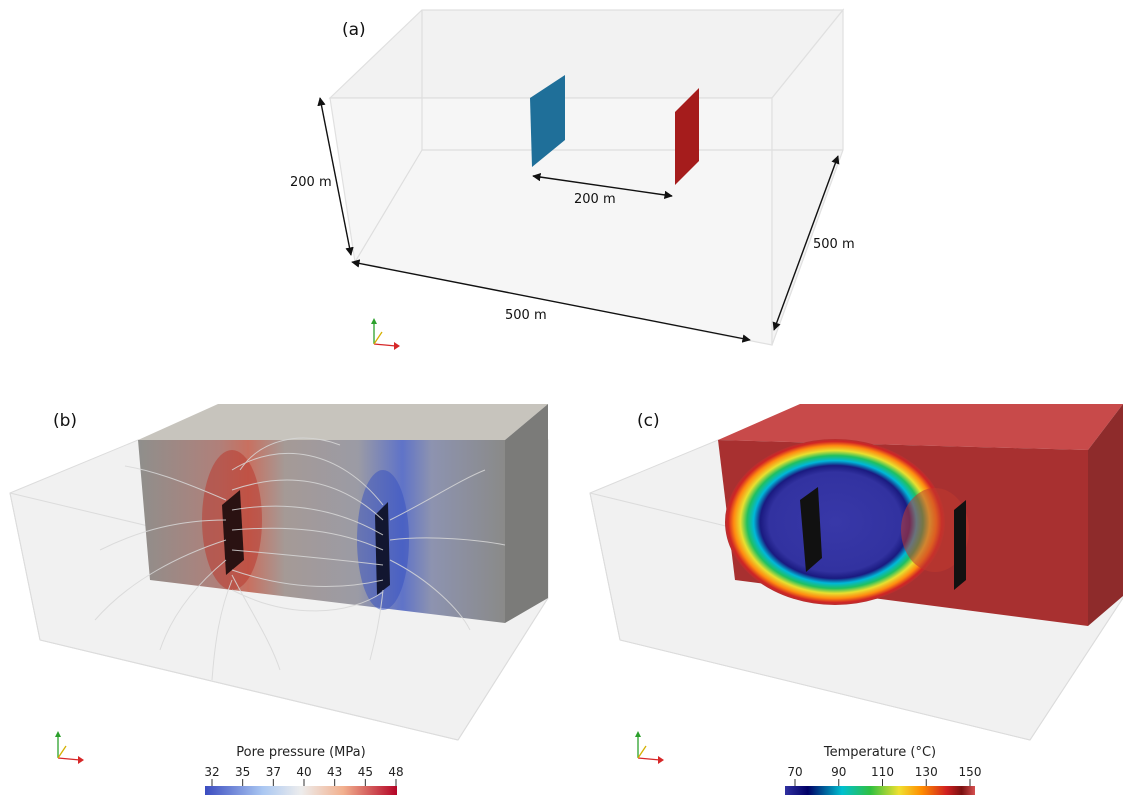 Image resolution: width=1123 pixels, height=795 pixels. Describe the element at coordinates (343, 422) in the screenshot. I see `block-top-b` at that location.